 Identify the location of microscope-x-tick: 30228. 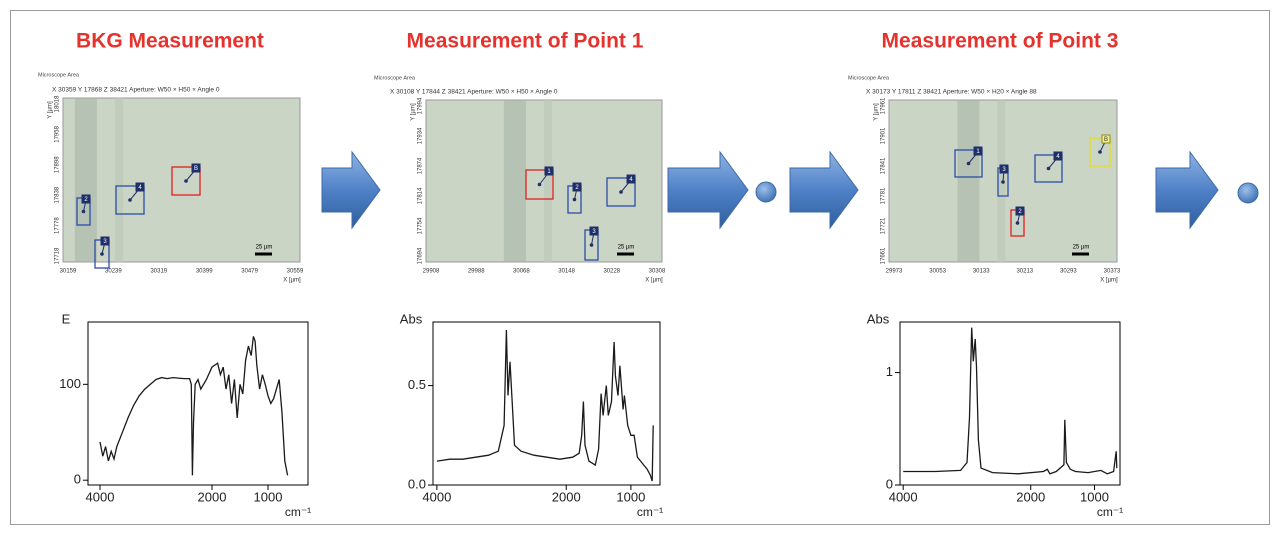
(611, 272).